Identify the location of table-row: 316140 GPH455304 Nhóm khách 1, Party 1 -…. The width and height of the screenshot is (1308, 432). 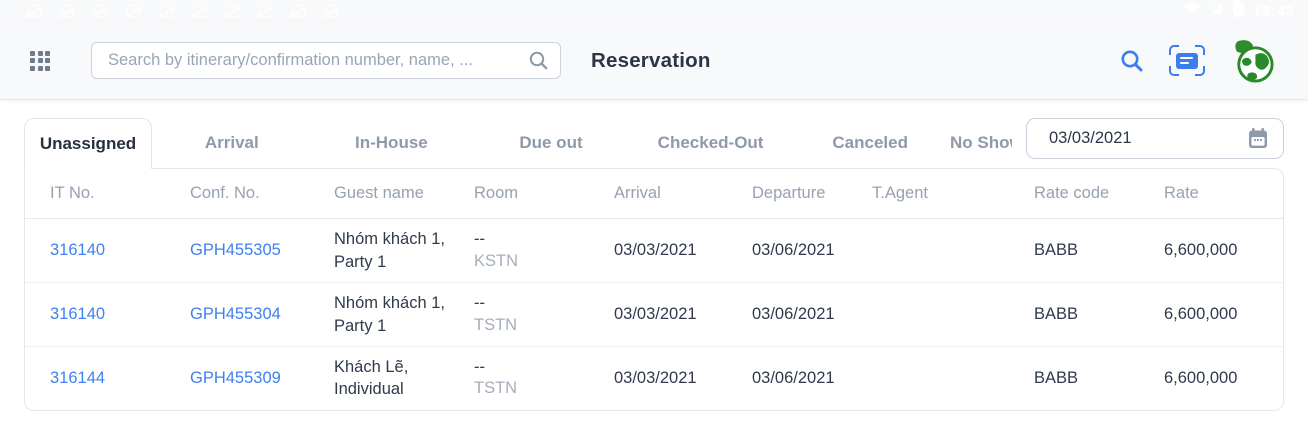
(654, 315).